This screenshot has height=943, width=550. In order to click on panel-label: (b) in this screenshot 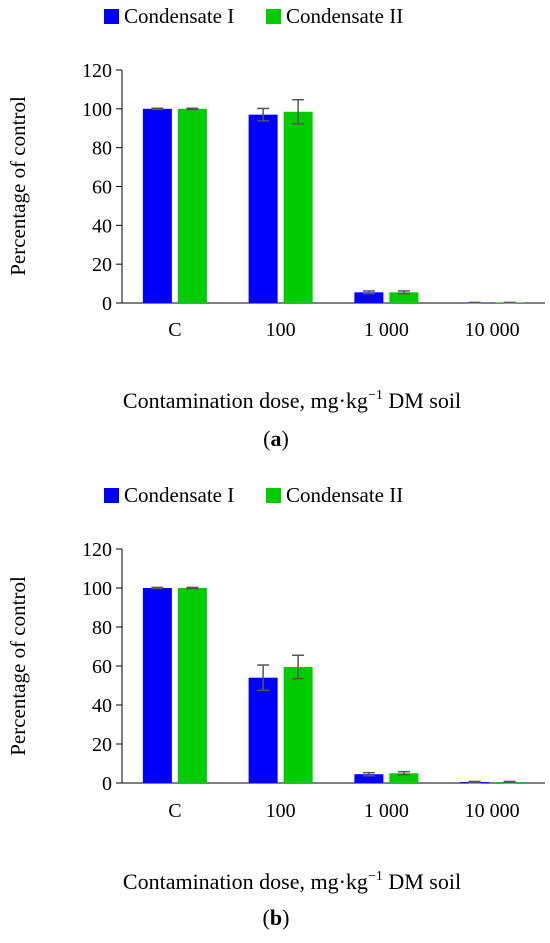, I will do `click(276, 917)`.